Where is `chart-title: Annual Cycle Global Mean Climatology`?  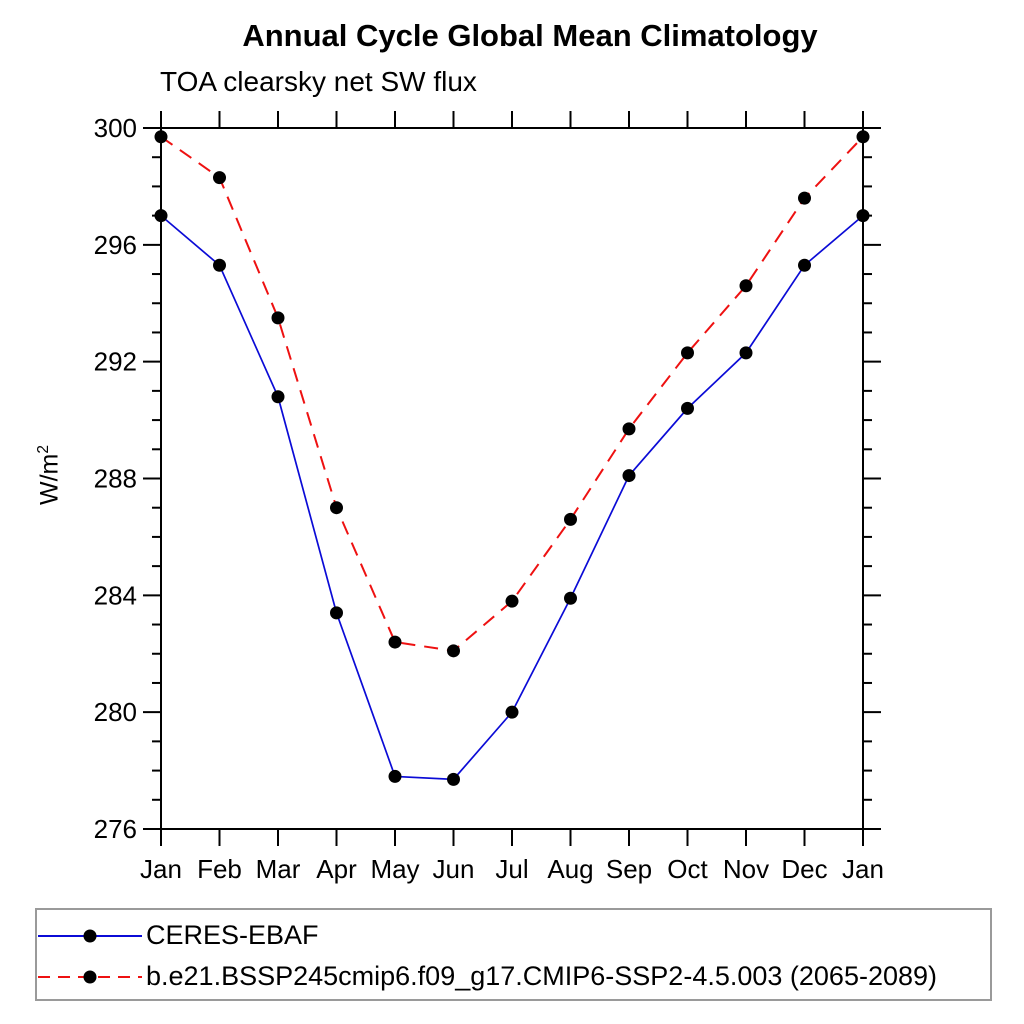 chart-title: Annual Cycle Global Mean Climatology is located at coordinates (530, 35).